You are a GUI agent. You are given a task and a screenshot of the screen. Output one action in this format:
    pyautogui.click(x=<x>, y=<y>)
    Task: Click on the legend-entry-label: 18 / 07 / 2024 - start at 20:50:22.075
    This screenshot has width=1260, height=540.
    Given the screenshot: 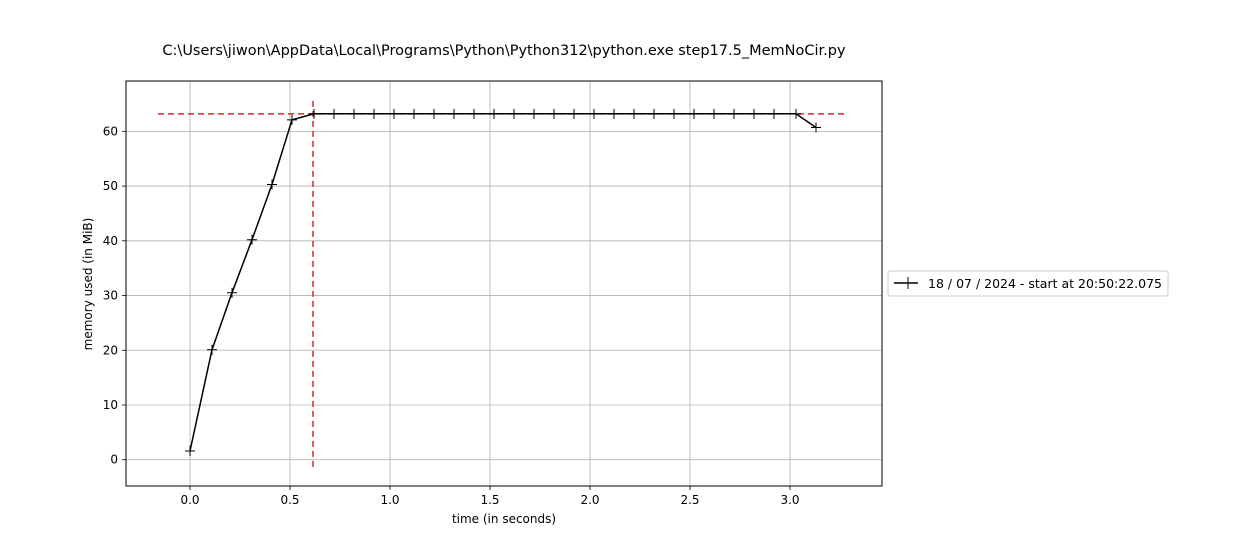 What is the action you would take?
    pyautogui.click(x=1045, y=283)
    